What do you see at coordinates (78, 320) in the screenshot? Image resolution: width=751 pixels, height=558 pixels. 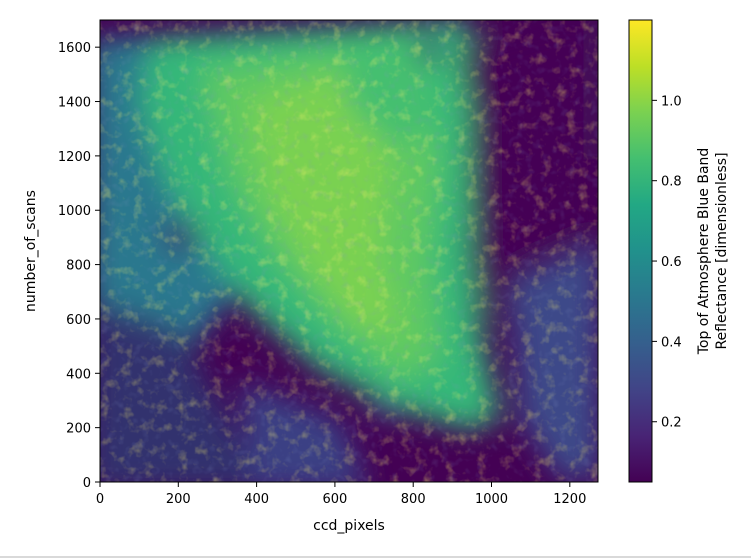 I see `y-tick-label: 600` at bounding box center [78, 320].